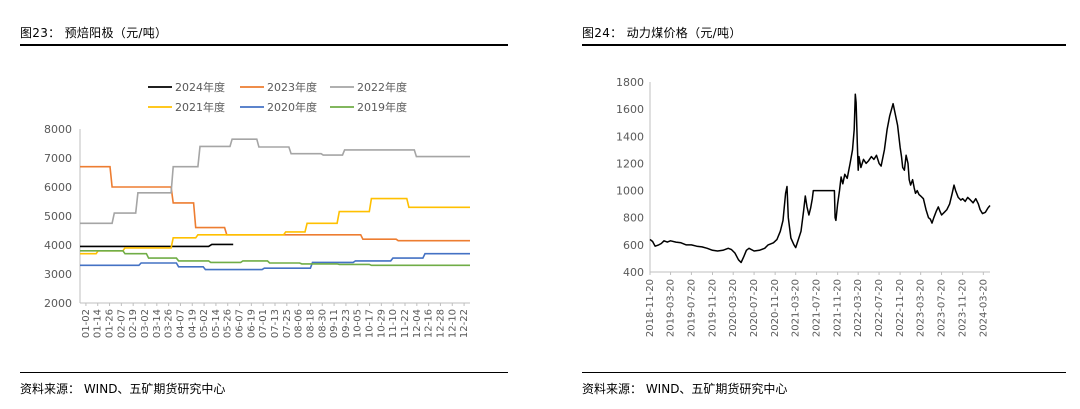  Describe the element at coordinates (429, 323) in the screenshot. I see `x-tick-label: 12-16` at that location.